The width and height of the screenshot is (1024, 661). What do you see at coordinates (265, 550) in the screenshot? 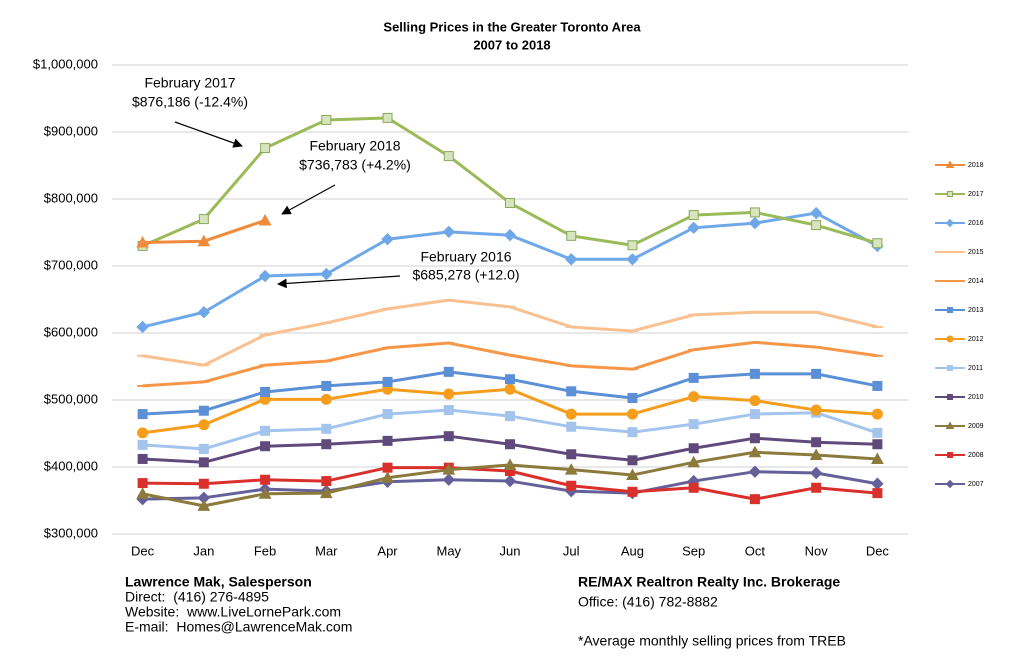
I see `x-tick-label: Feb` at bounding box center [265, 550].